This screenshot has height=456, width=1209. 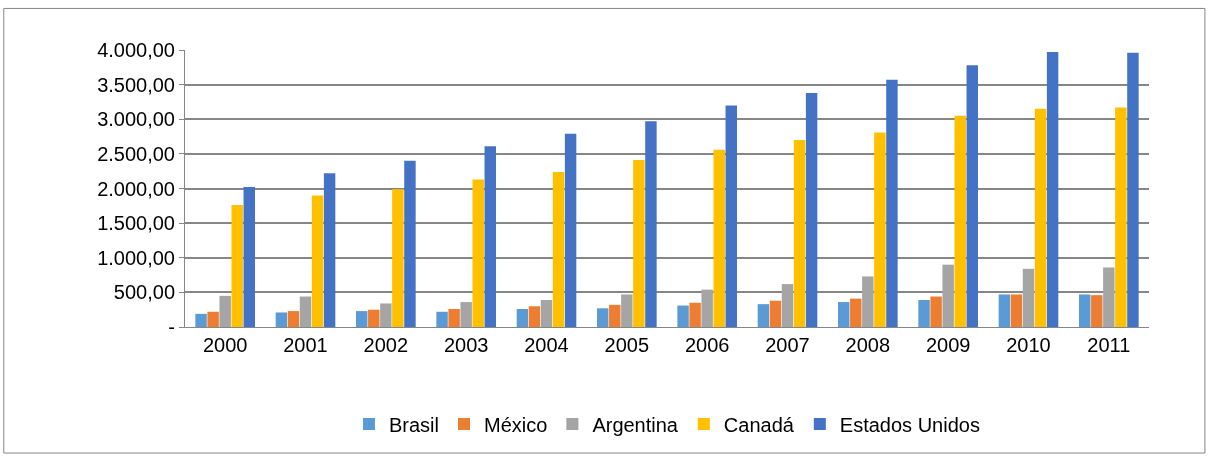 I want to click on y-tick-label: 3.000,00, so click(x=136, y=119).